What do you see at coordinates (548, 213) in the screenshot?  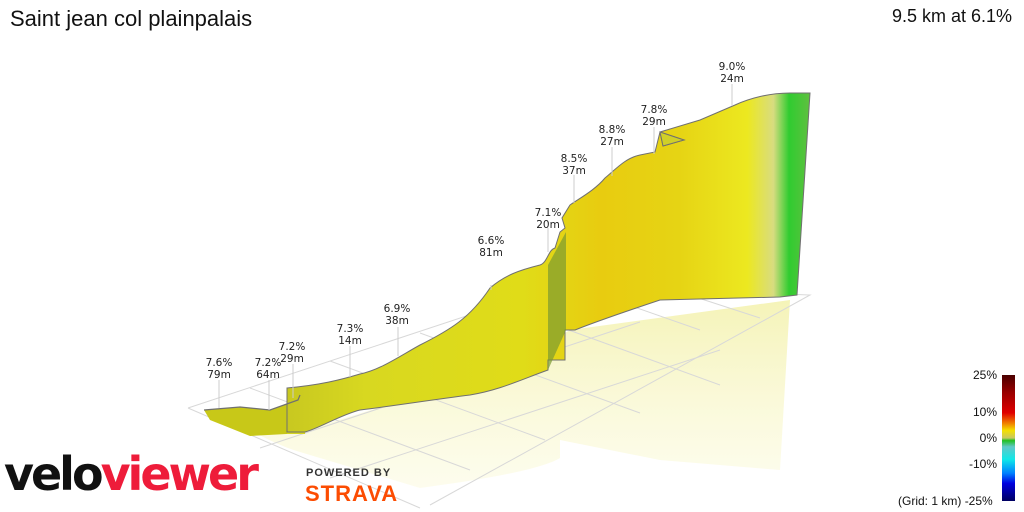 I see `annotation-gradient: 7.1%` at bounding box center [548, 213].